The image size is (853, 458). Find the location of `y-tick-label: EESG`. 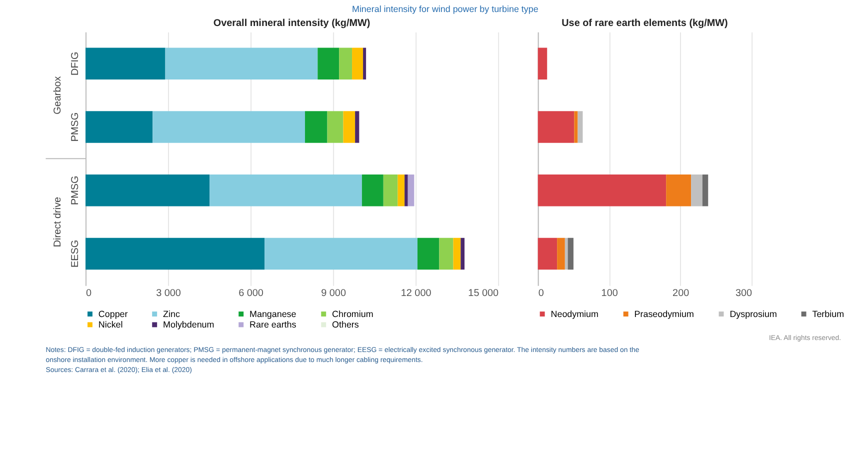

y-tick-label: EESG is located at coordinates (76, 254).